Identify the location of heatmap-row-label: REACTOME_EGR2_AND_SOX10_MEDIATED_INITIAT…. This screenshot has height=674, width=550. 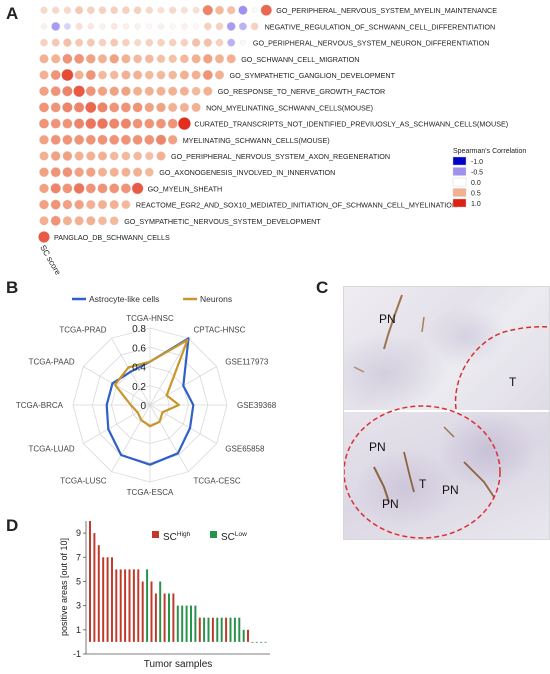
(296, 205).